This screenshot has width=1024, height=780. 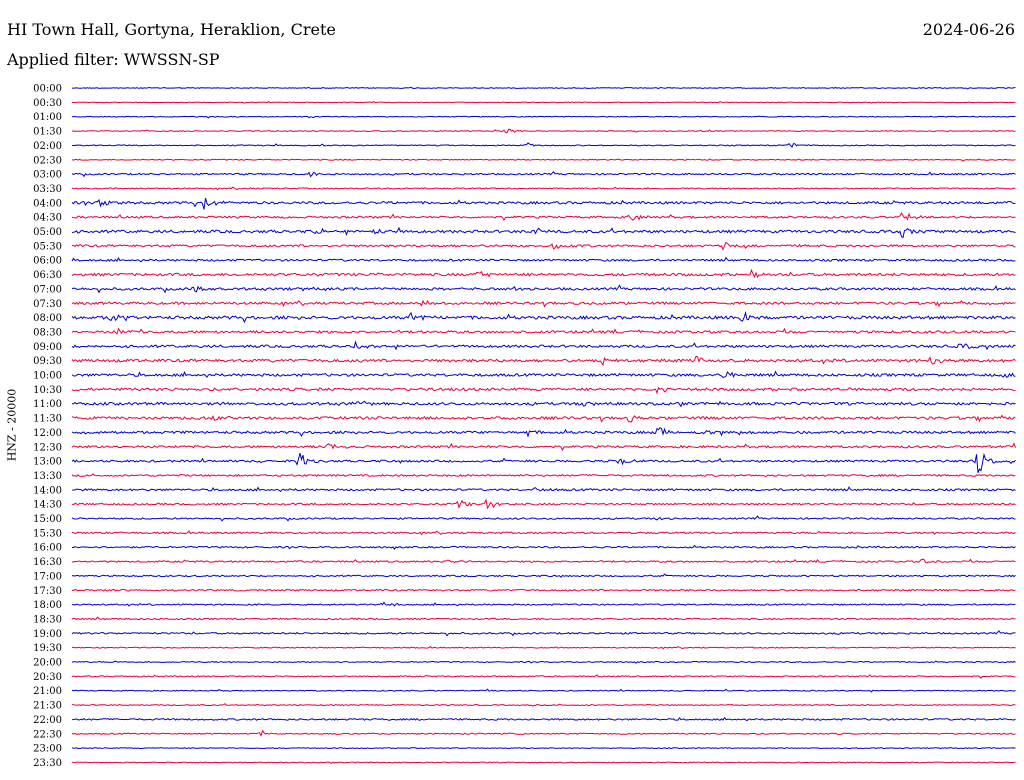 I want to click on filter-label: Applied filter: WWSSN-SP, so click(x=113, y=59).